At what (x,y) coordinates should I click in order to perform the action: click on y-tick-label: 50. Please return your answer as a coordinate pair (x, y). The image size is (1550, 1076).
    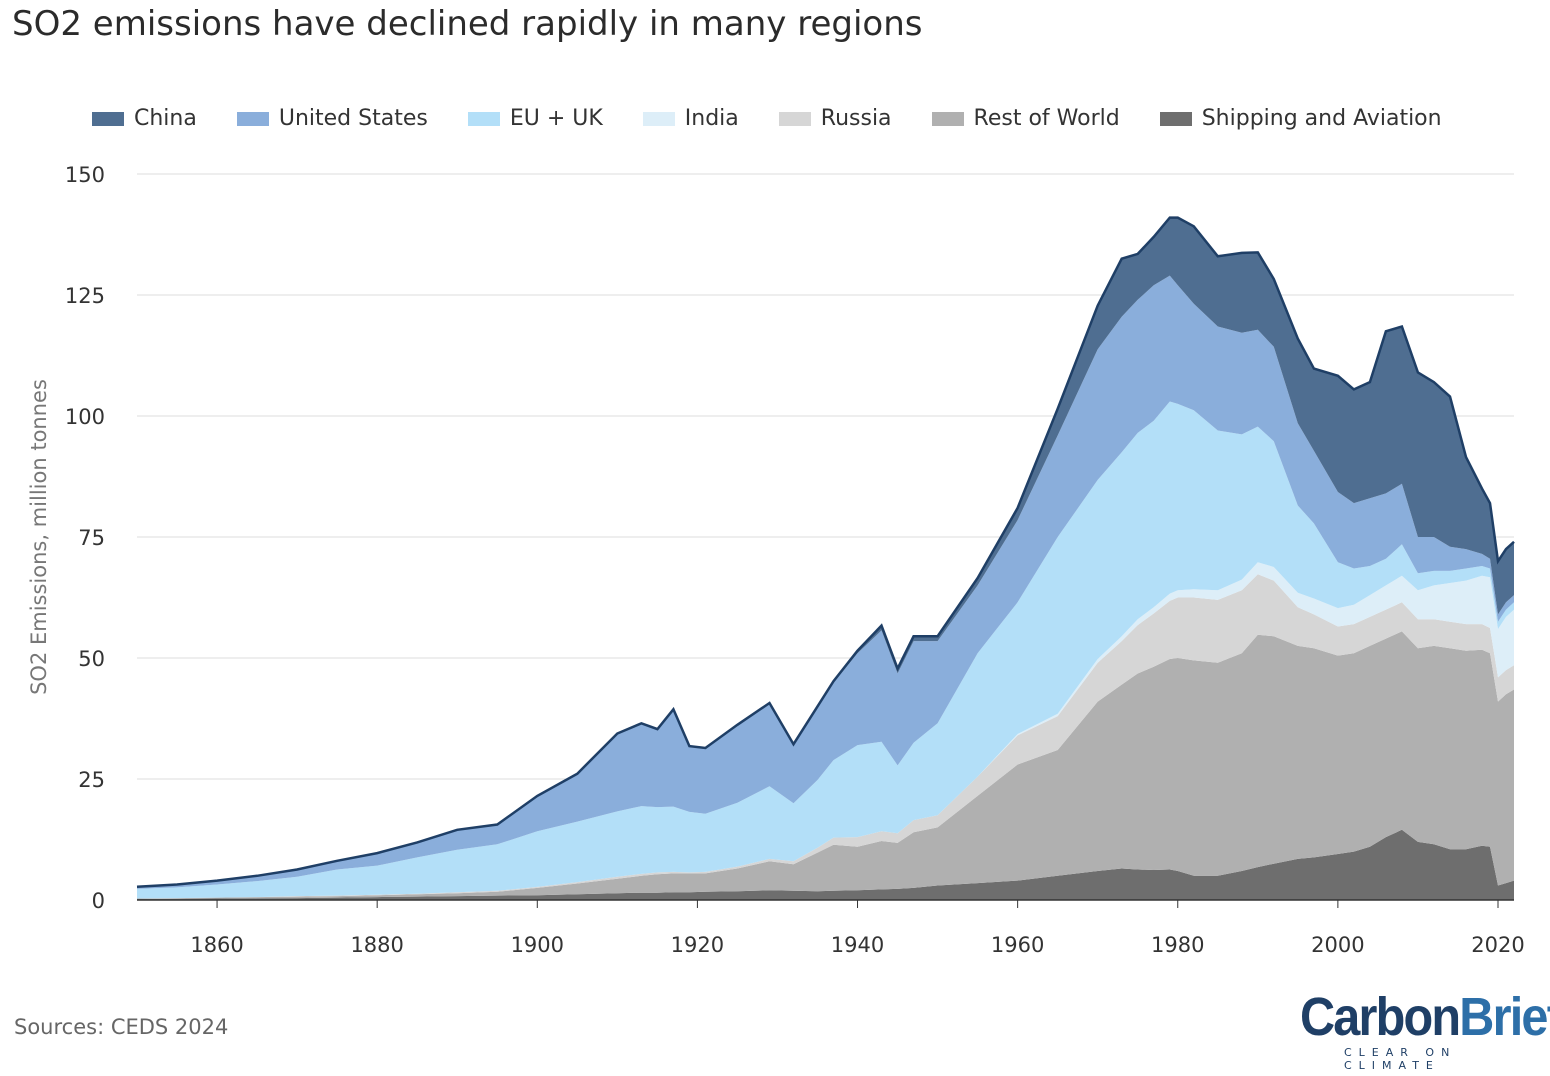
    Looking at the image, I should click on (91, 659).